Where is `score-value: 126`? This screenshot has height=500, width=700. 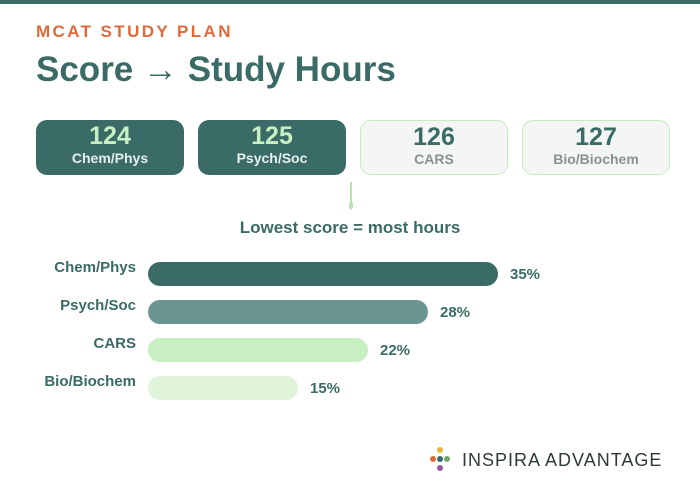 score-value: 126 is located at coordinates (434, 137).